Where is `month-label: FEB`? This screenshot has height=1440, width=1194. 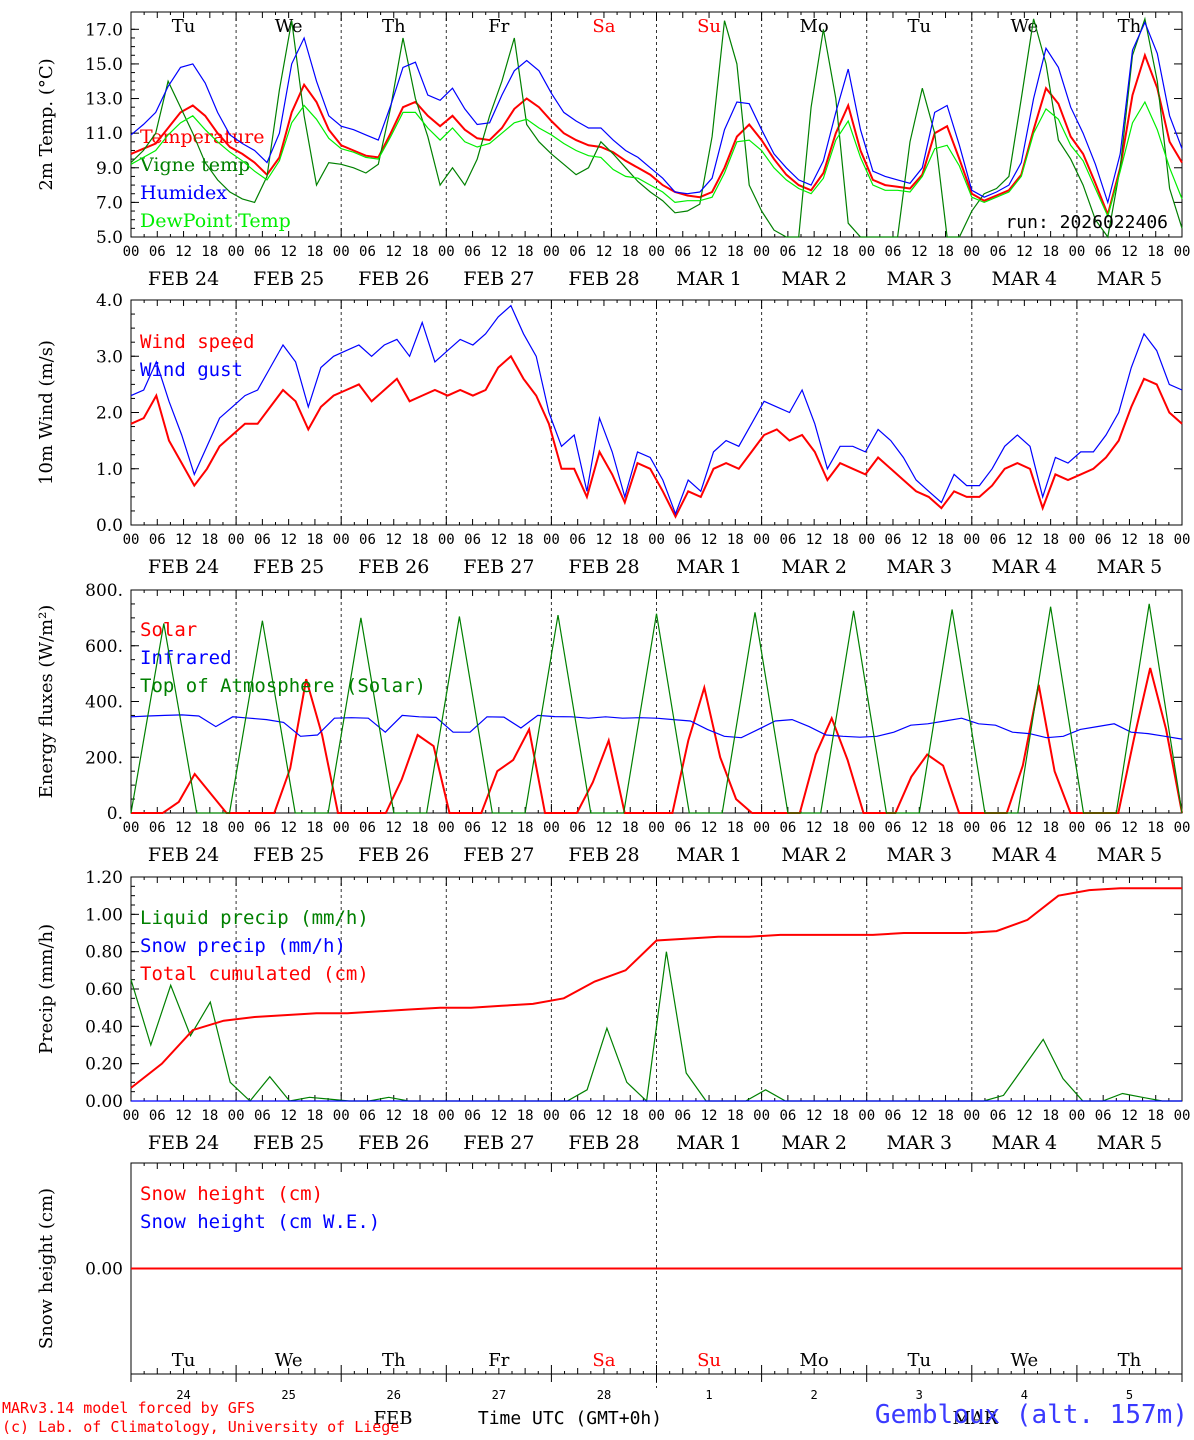
month-label: FEB is located at coordinates (393, 1418).